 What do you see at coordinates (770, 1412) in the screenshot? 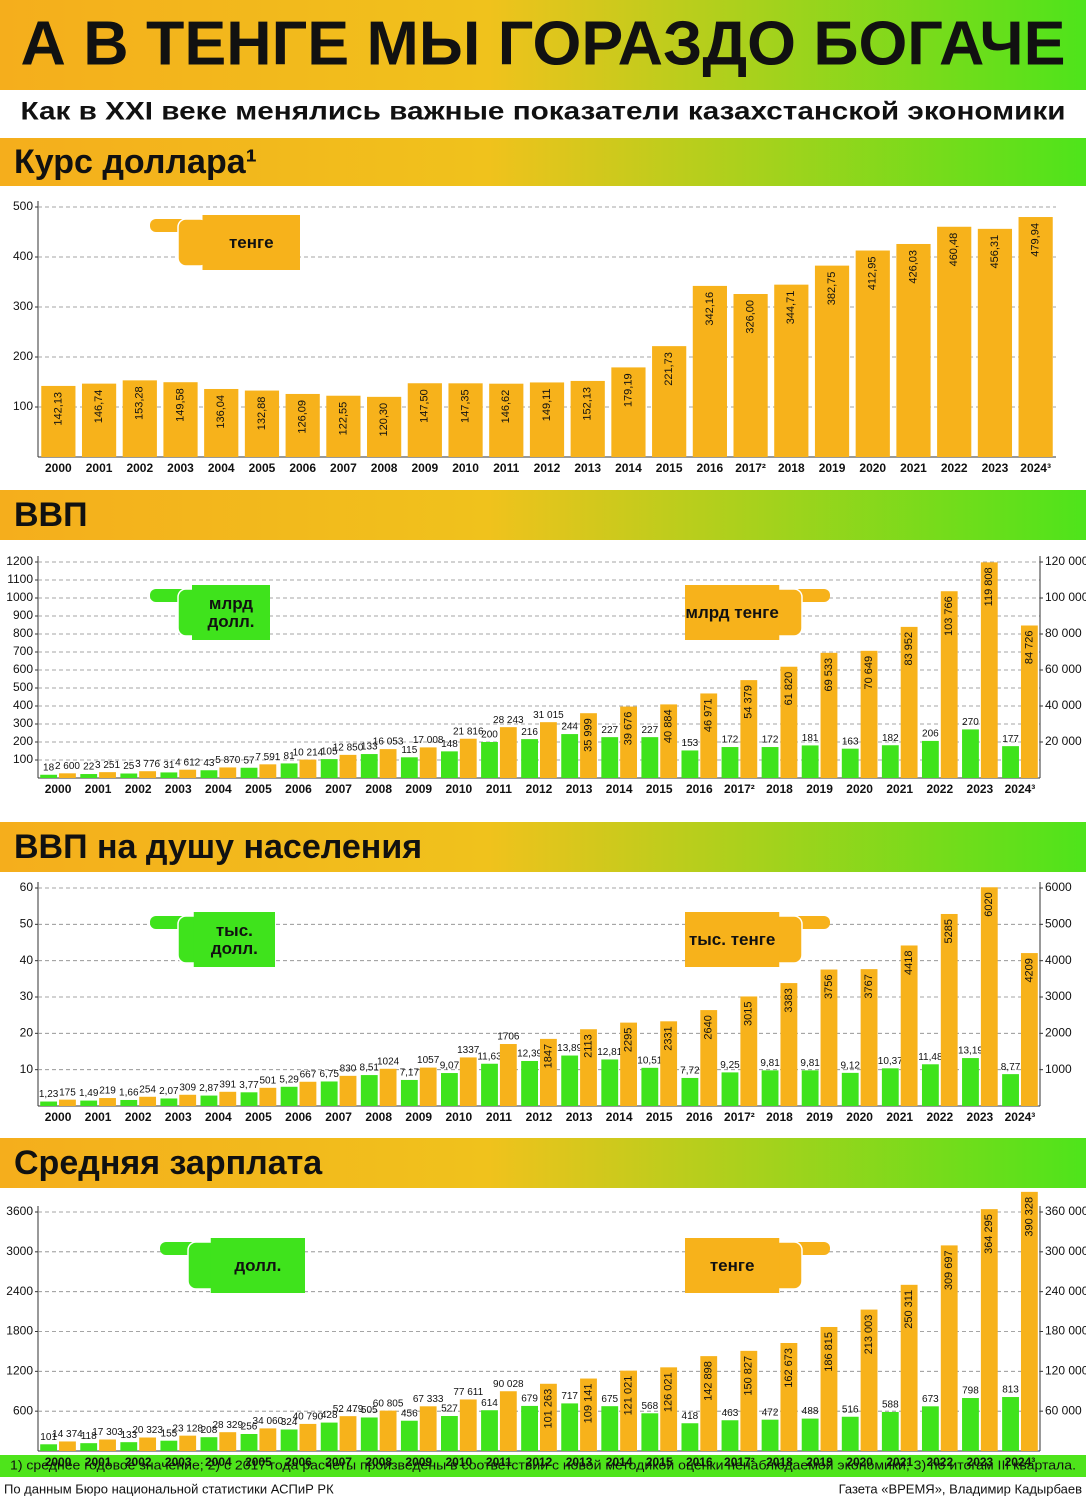
I see `value-label: 472` at bounding box center [770, 1412].